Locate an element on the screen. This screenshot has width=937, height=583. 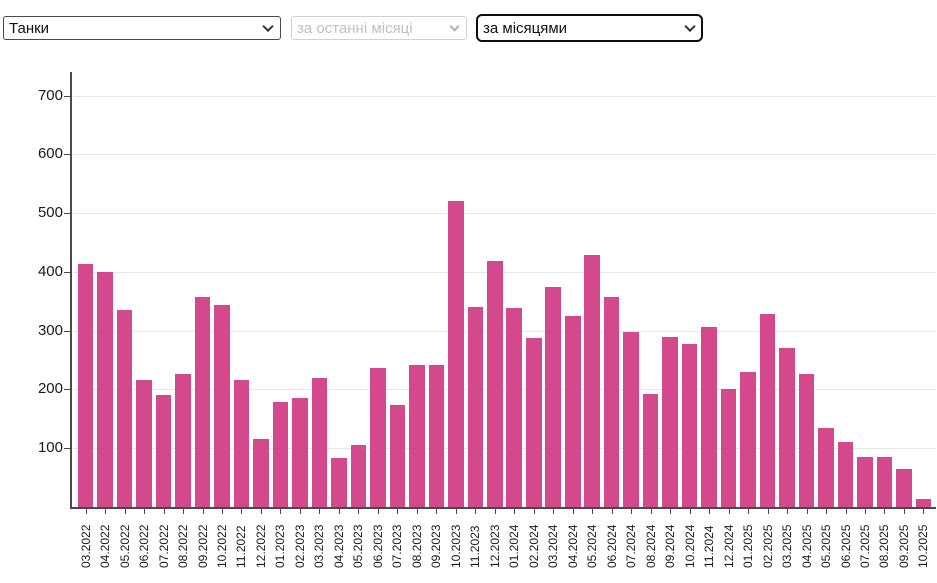
bar-10.2024 is located at coordinates (689, 425).